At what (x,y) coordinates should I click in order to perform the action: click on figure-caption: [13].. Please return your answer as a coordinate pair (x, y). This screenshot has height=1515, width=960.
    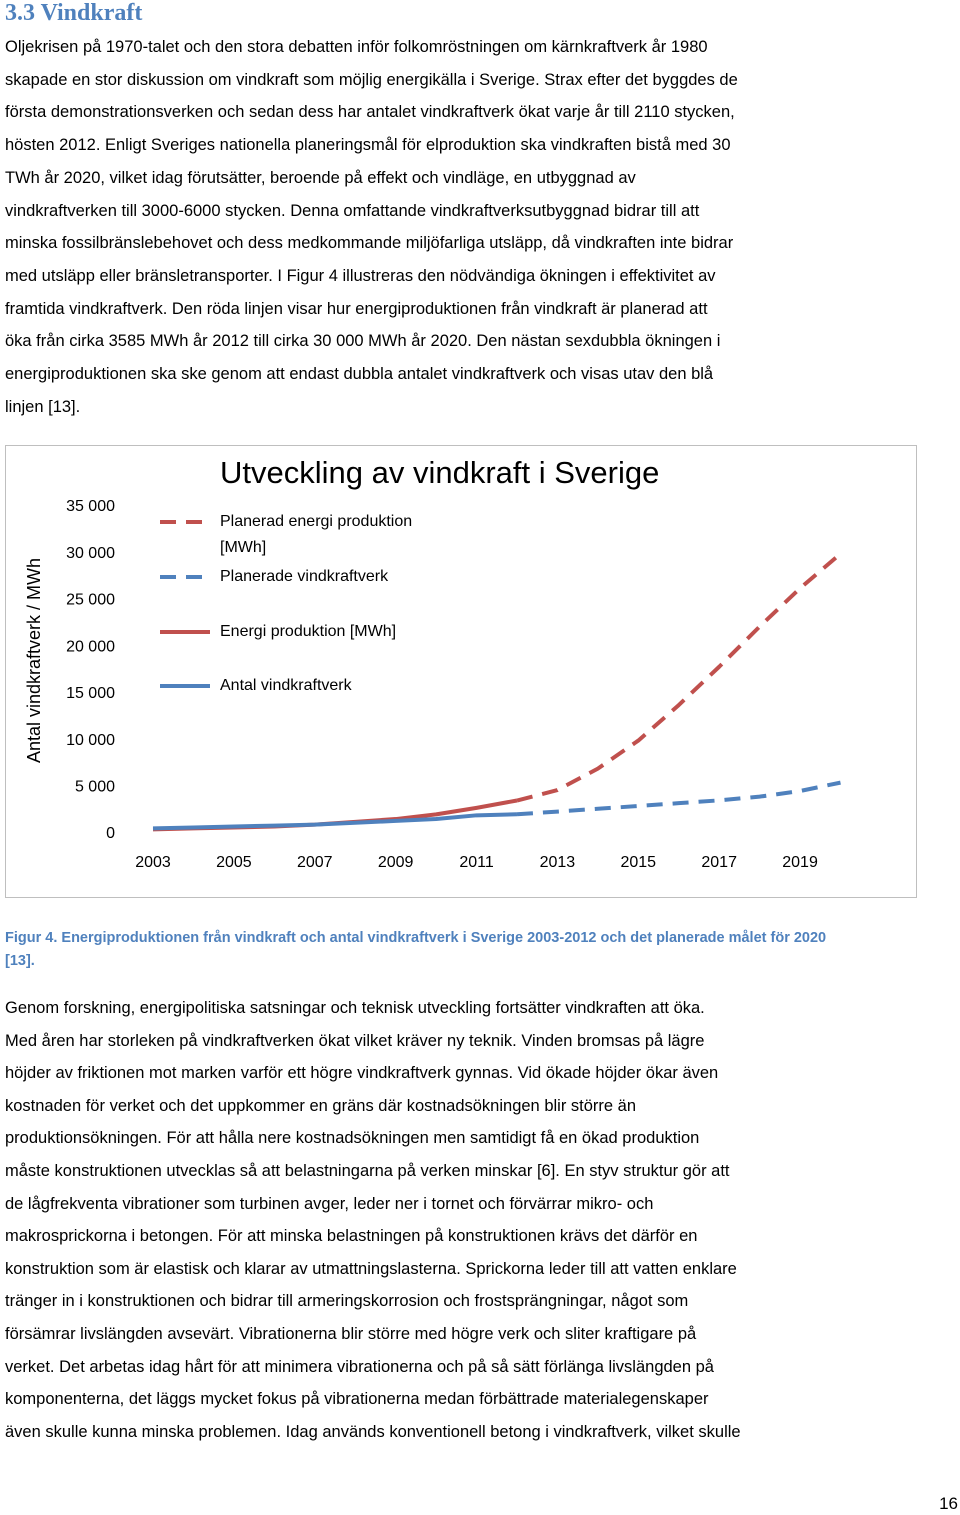
    Looking at the image, I should click on (20, 961).